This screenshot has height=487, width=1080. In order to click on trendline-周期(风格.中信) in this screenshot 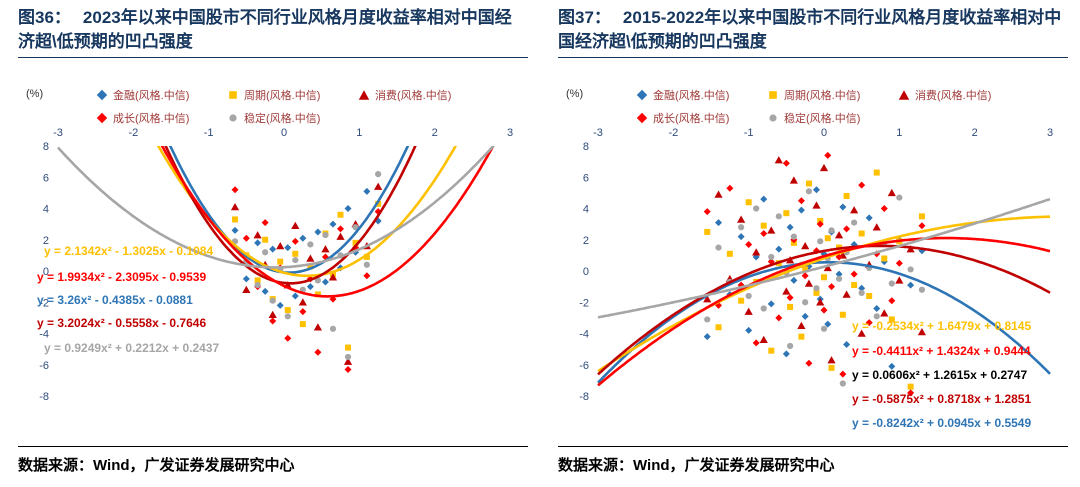, I will do `click(307, 212)`.